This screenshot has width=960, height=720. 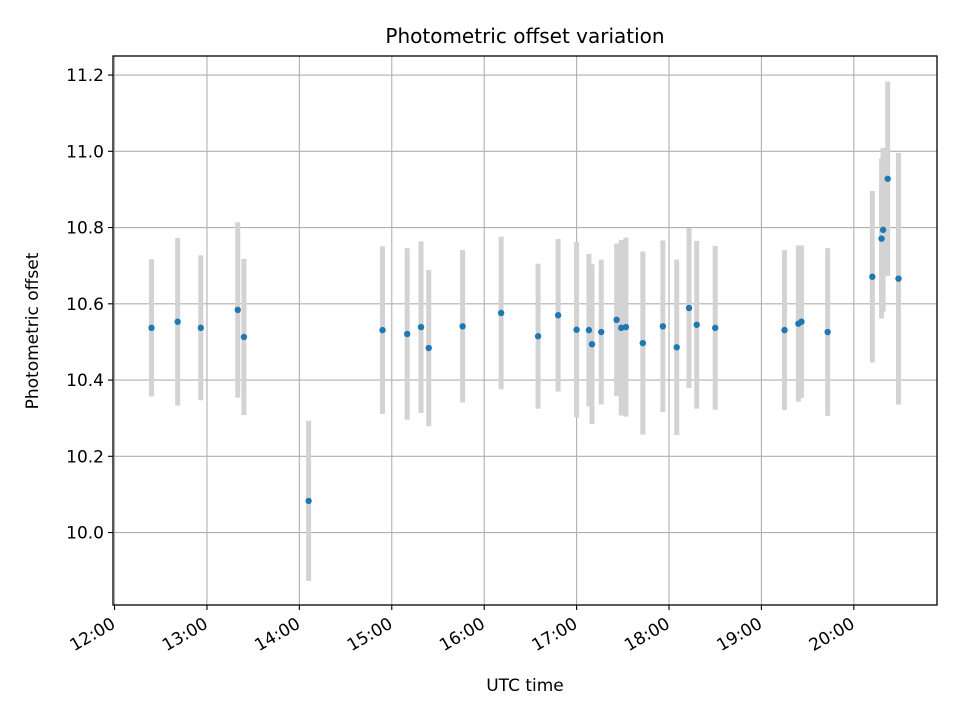 What do you see at coordinates (85, 381) in the screenshot?
I see `y-tick-label: 10.4` at bounding box center [85, 381].